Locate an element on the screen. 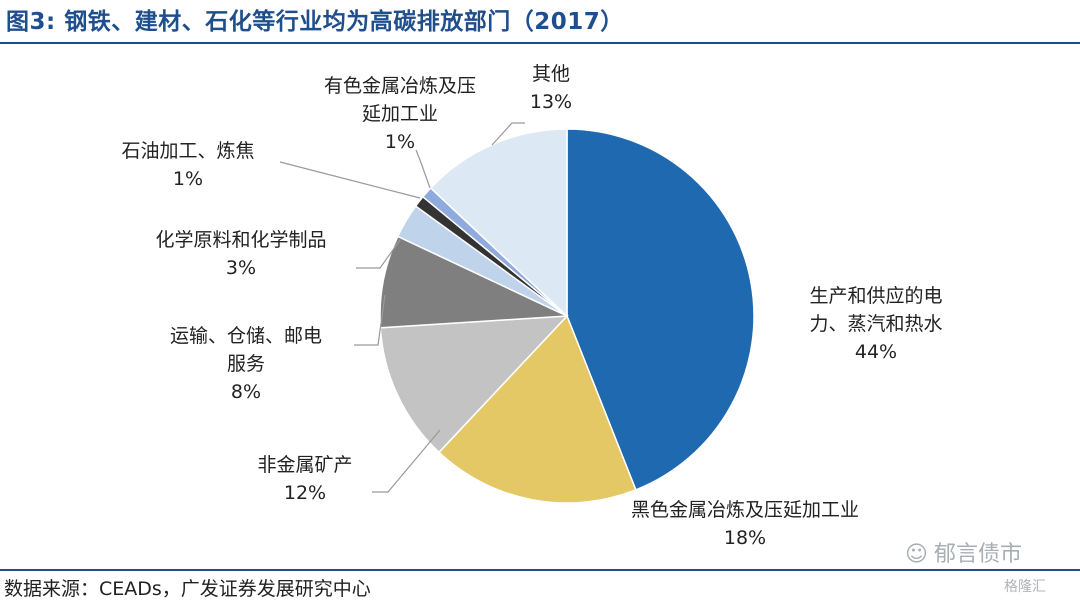  chart-title: 图3: 钢铁、建材、石化等行业均为高碳排放部门（2017） is located at coordinates (315, 22).